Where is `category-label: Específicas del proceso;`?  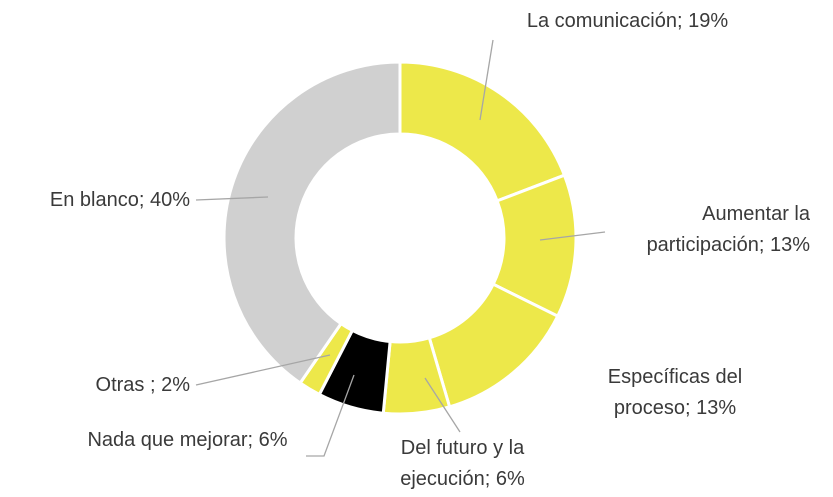
category-label: Específicas del proceso; is located at coordinates (675, 392).